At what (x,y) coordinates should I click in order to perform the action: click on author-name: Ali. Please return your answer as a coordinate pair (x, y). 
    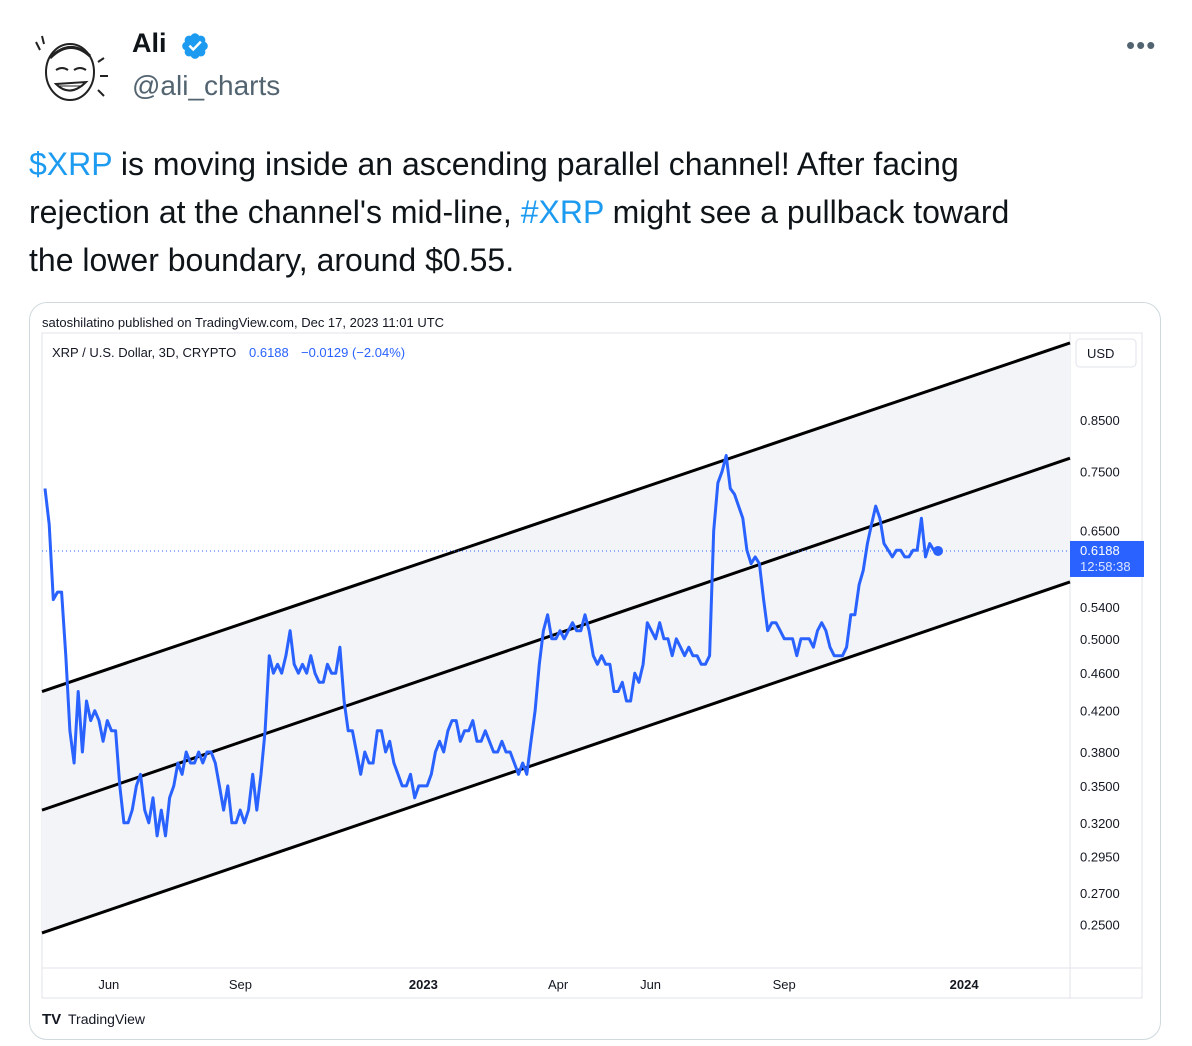
    Looking at the image, I should click on (149, 43).